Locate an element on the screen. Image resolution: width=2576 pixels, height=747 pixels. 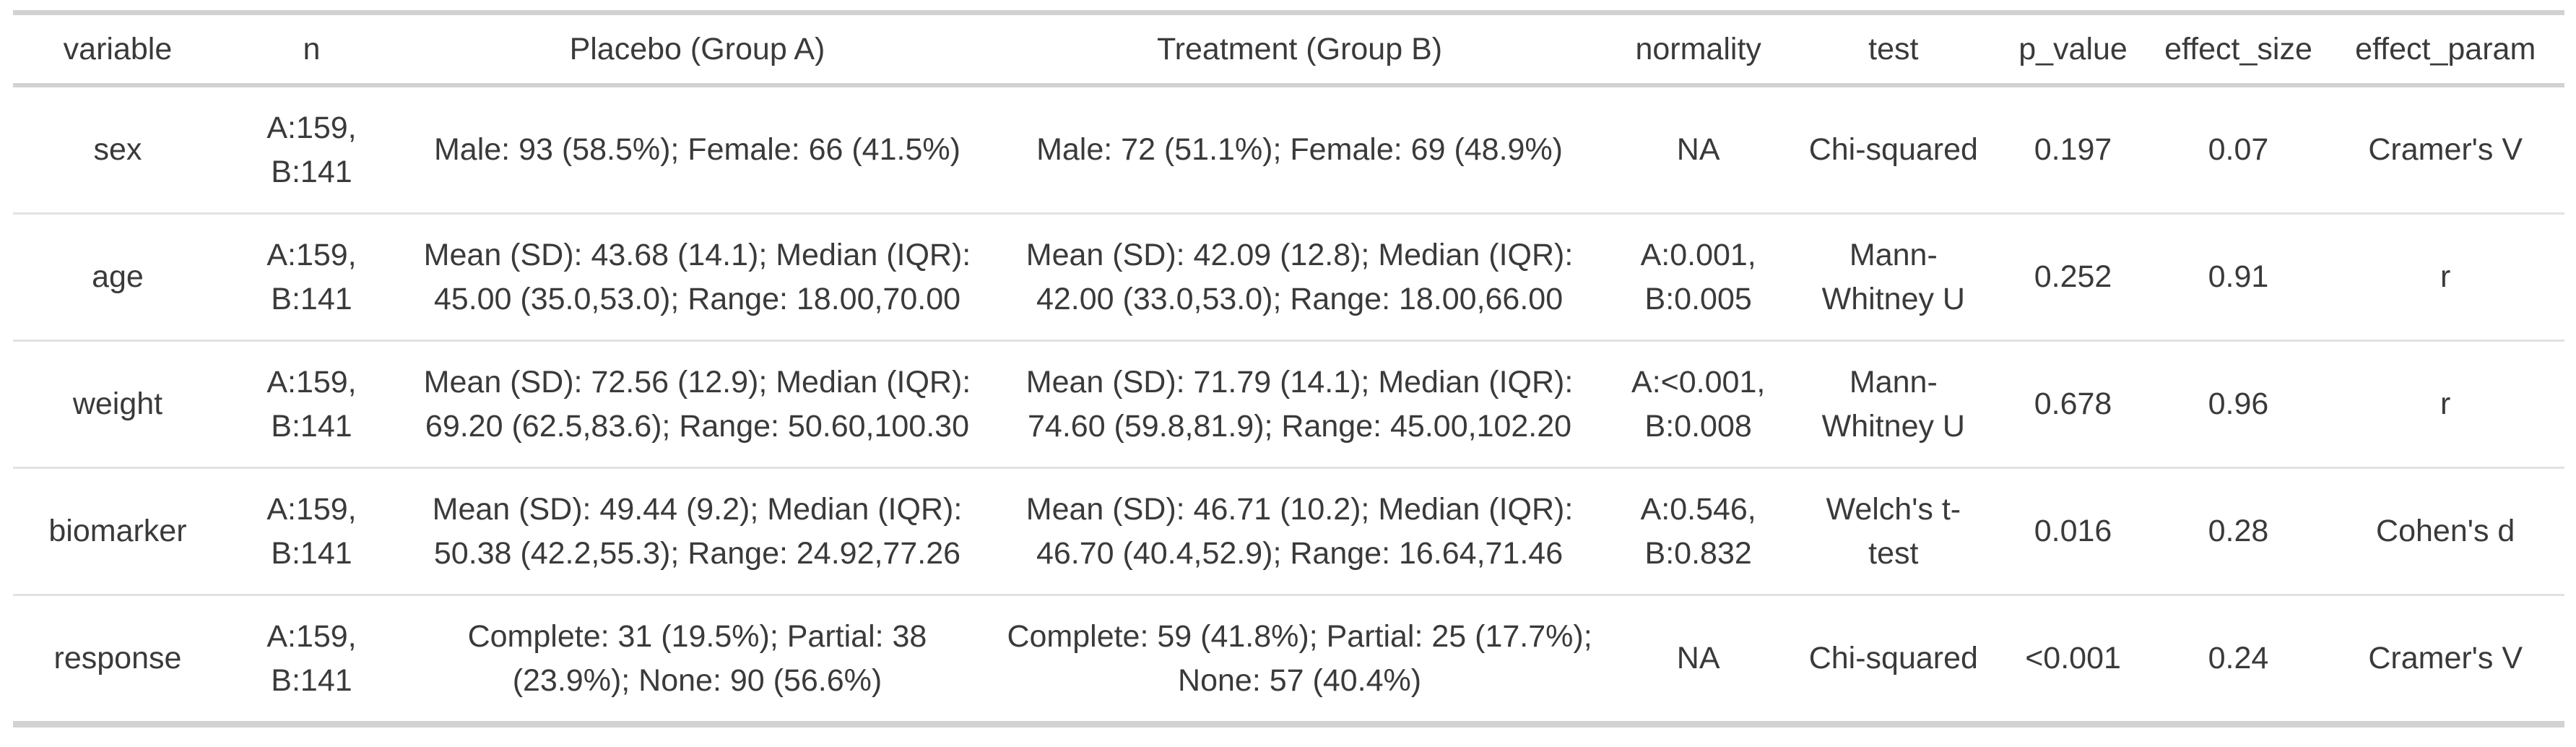
cell-weight-effect_param: r is located at coordinates (2445, 404).